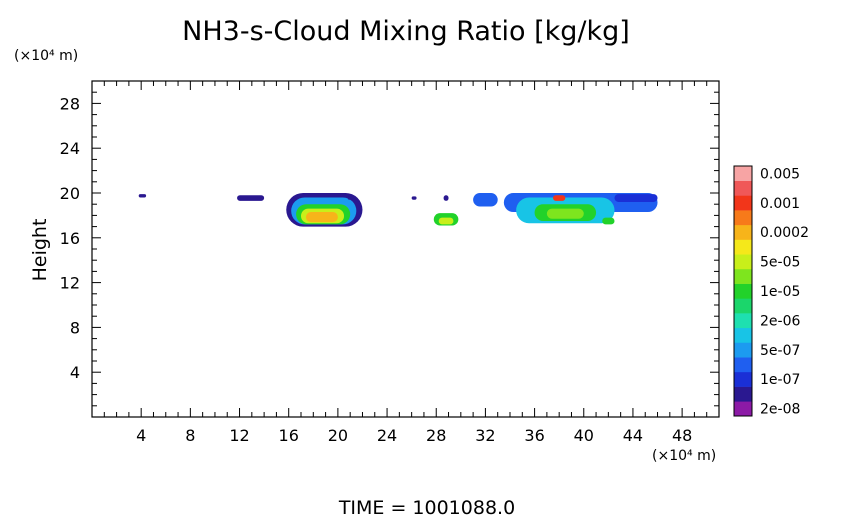 The image size is (854, 519). Describe the element at coordinates (780, 380) in the screenshot. I see `colorbar-label: 1e-07` at that location.